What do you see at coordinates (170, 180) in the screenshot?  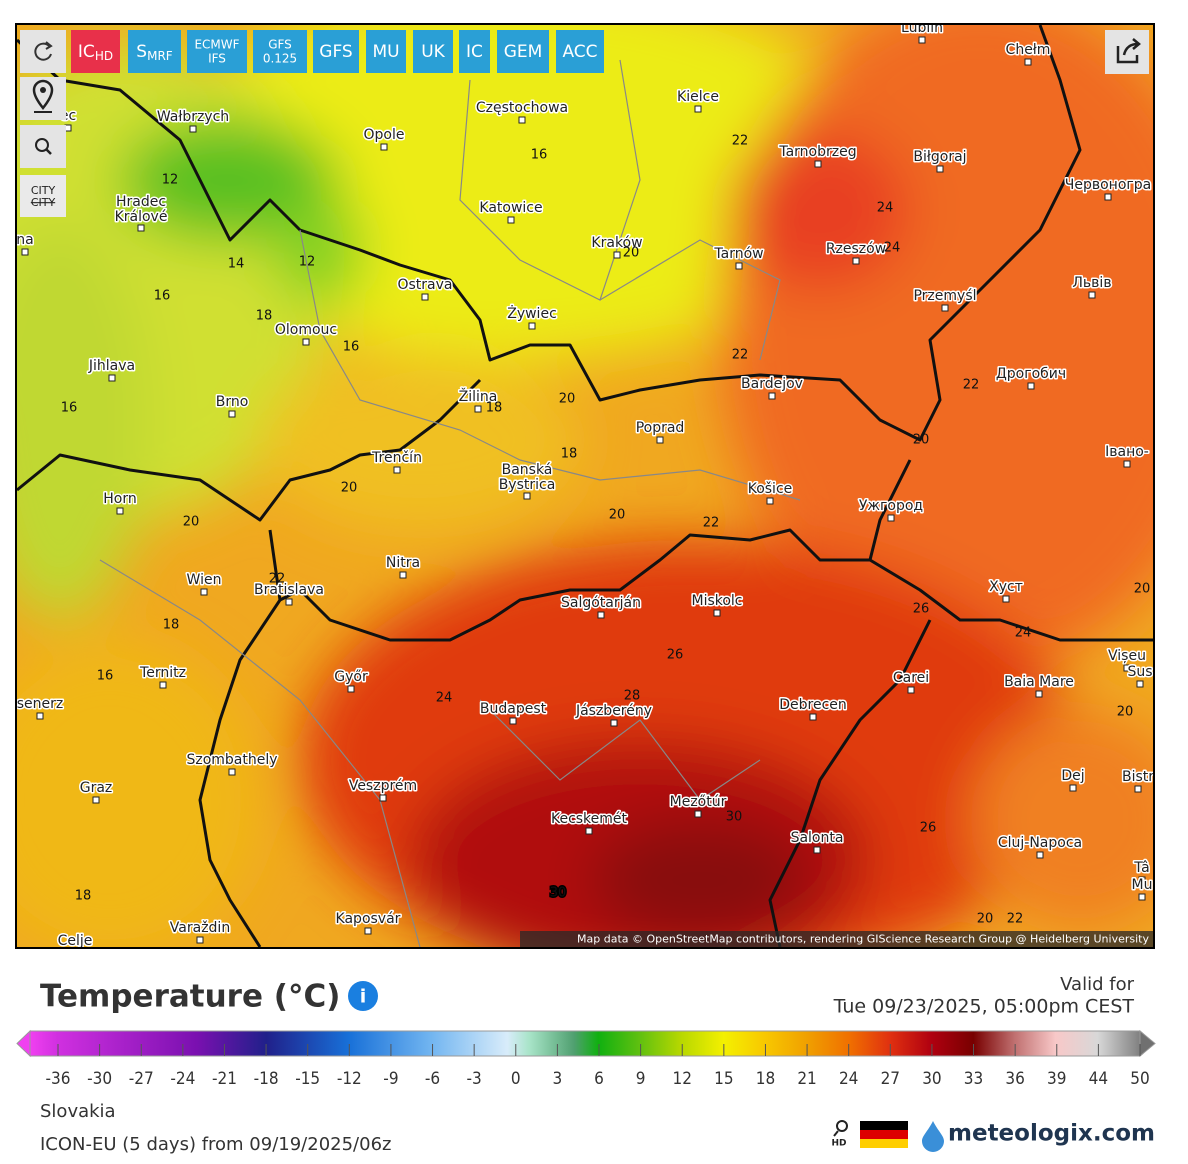 I see `contour-label: 12` at bounding box center [170, 180].